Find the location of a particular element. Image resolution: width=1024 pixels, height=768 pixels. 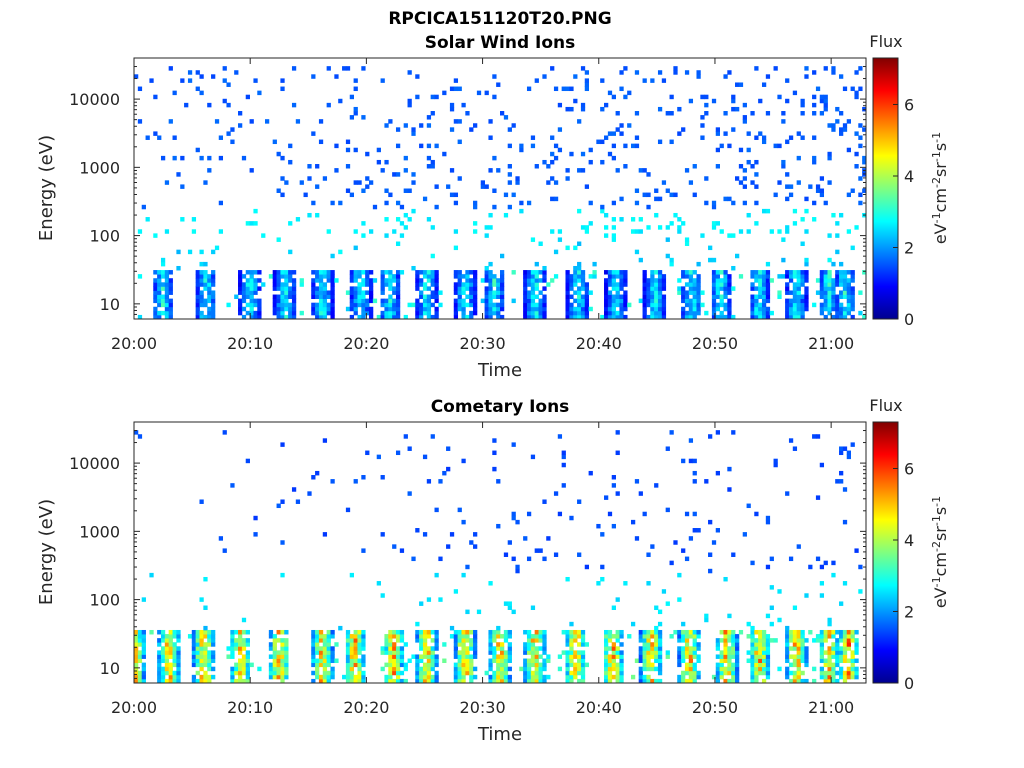

x-tick-label: 21:00 is located at coordinates (831, 343).